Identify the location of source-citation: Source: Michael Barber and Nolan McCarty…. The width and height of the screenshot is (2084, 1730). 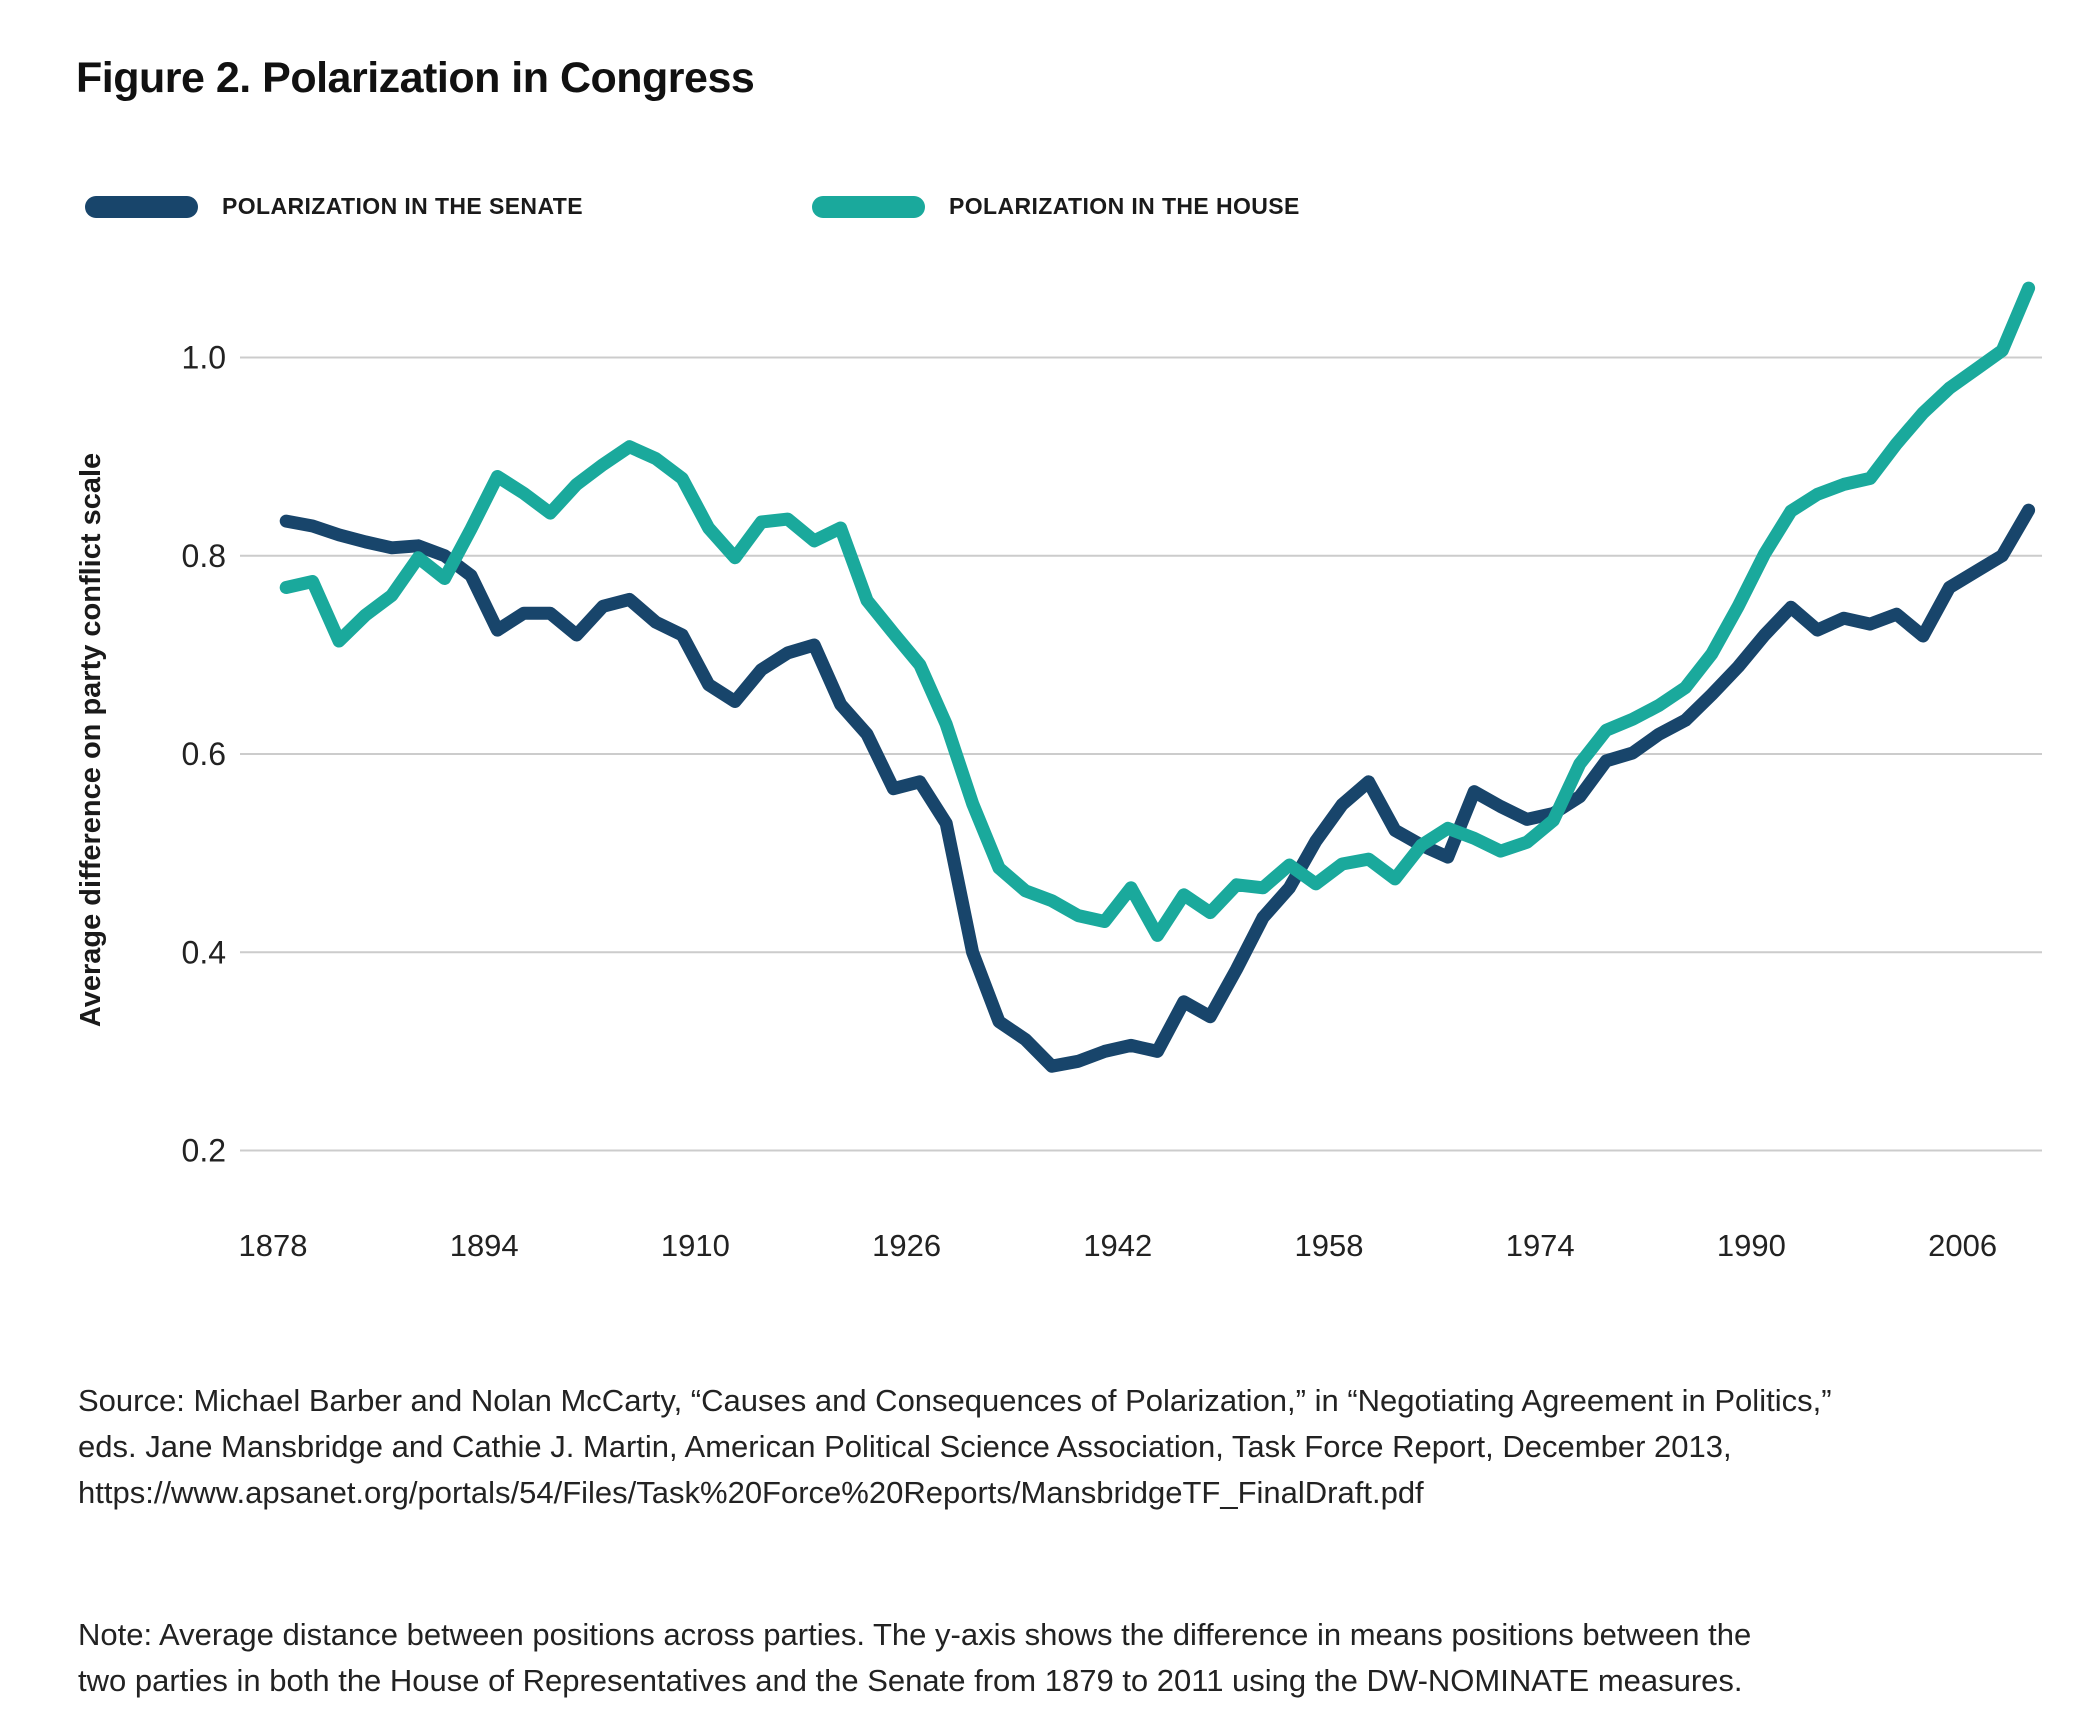
(1028, 1447).